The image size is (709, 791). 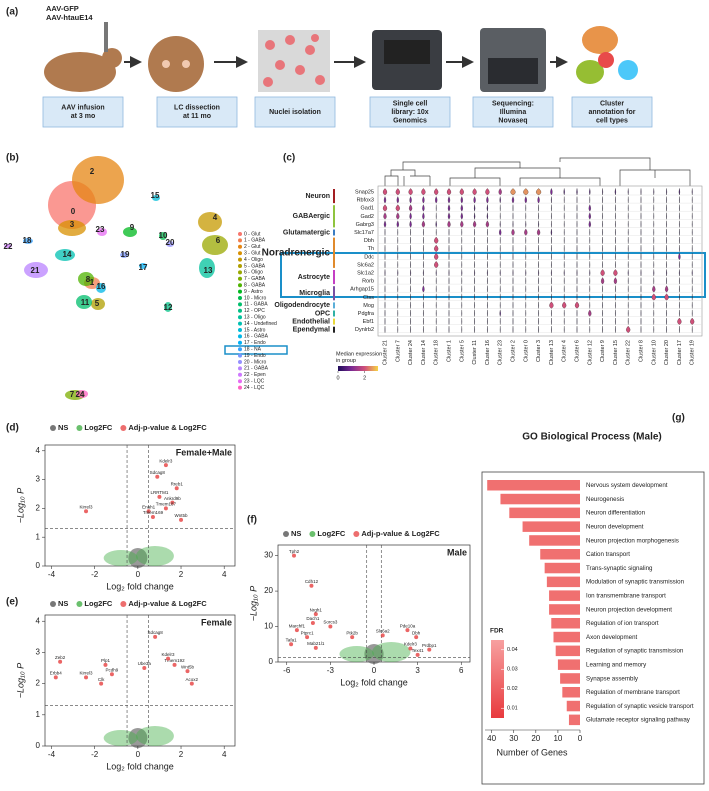 What do you see at coordinates (368, 322) in the screenshot?
I see `gene-label: Ebf1` at bounding box center [368, 322].